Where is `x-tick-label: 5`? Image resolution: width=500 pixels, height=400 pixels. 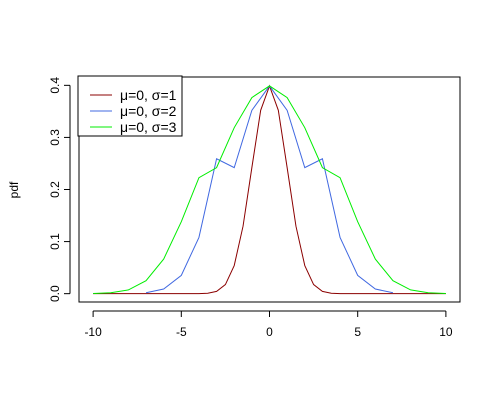 x-tick-label: 5 is located at coordinates (357, 332).